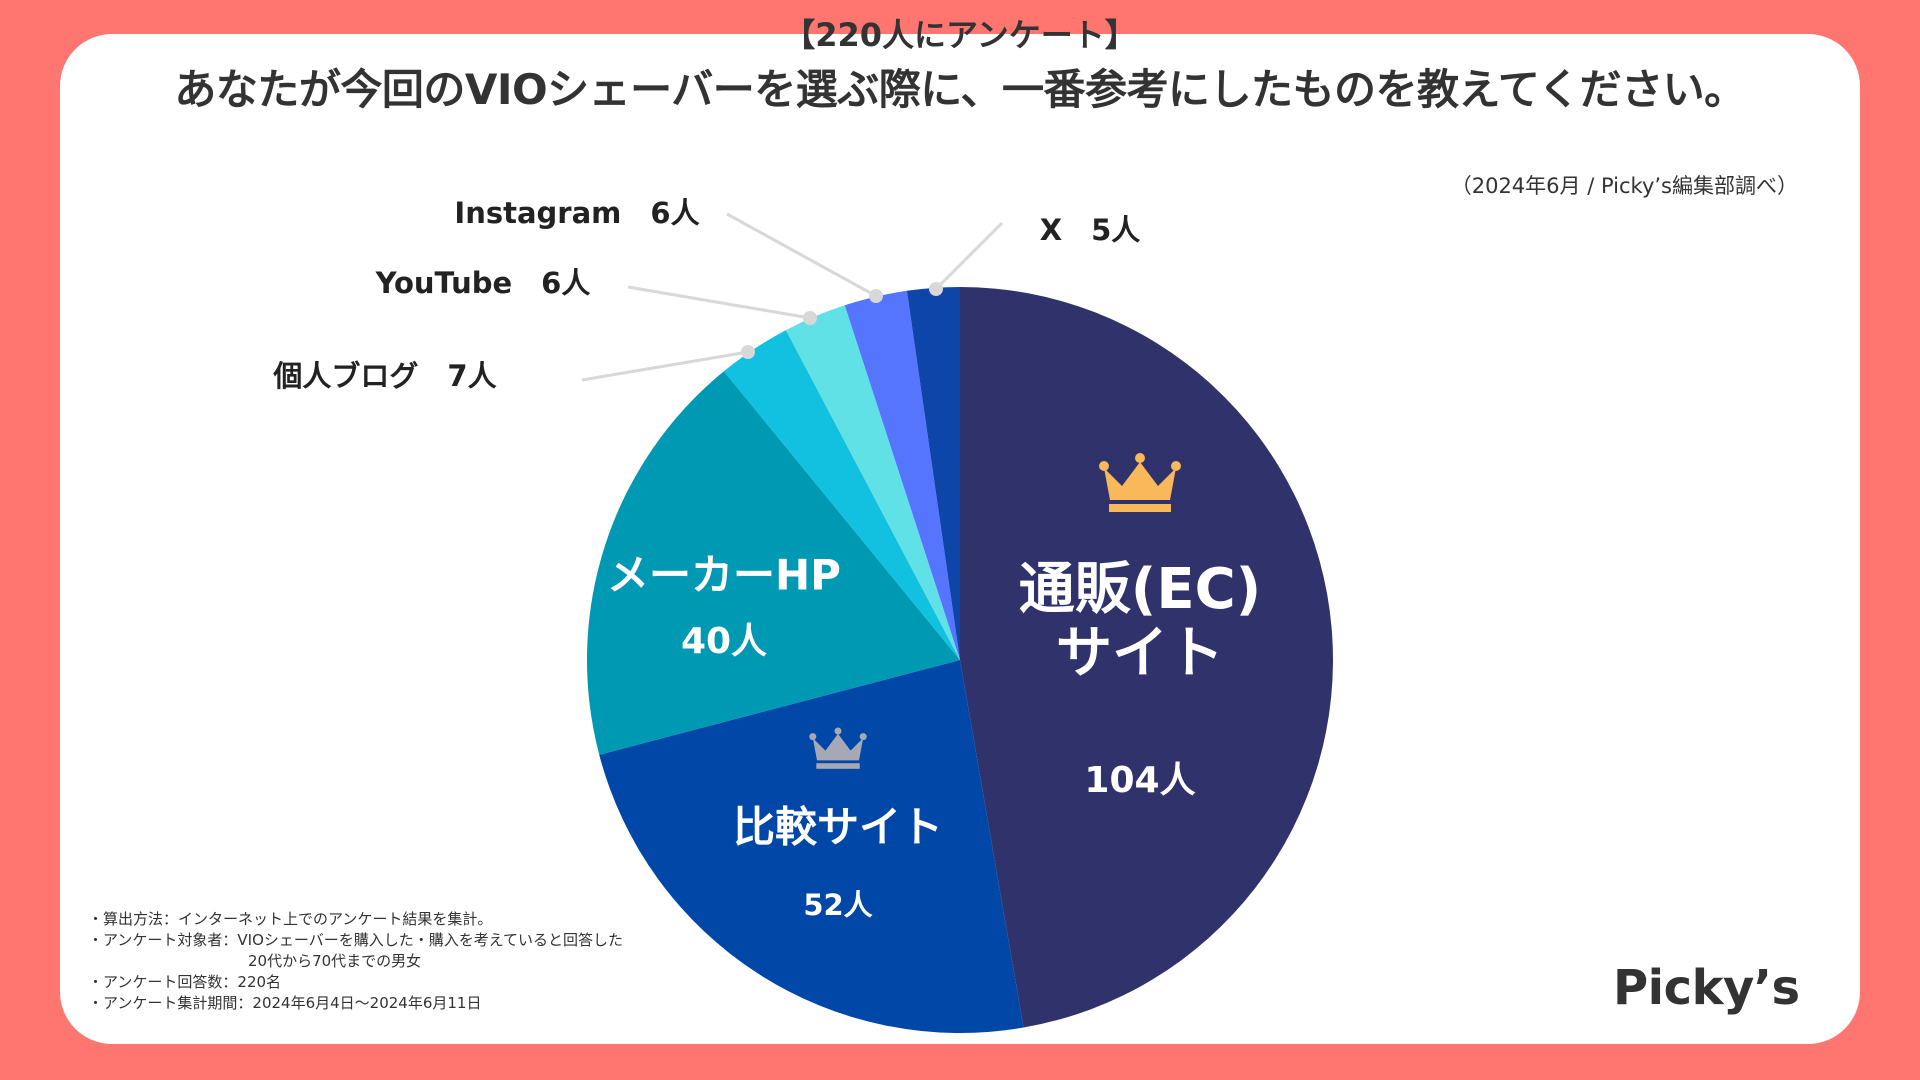 The width and height of the screenshot is (1920, 1080). I want to click on silver-crown-icon, so click(838, 748).